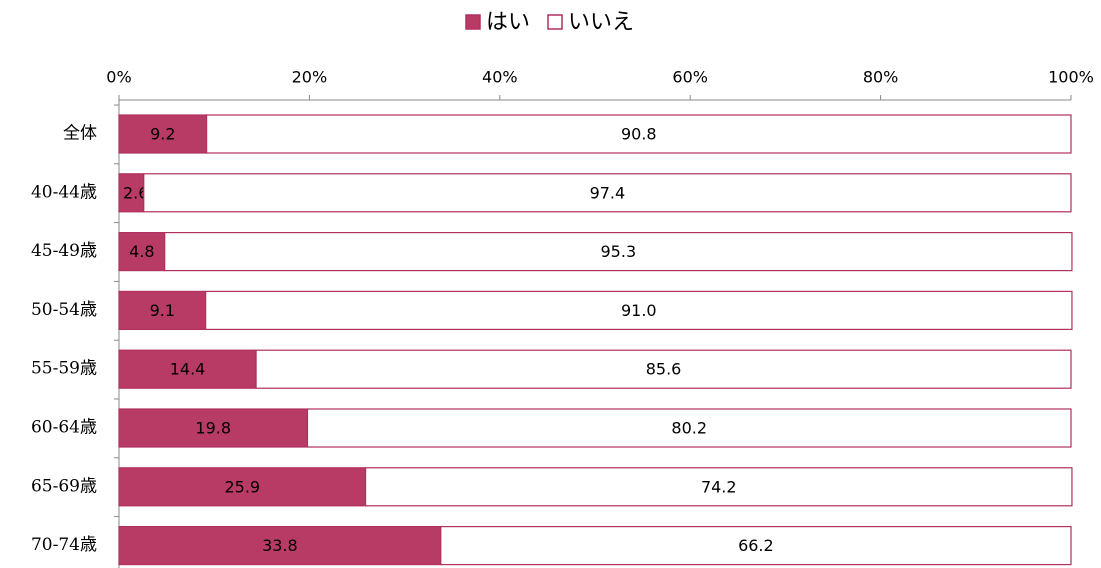 This screenshot has width=1101, height=568. I want to click on data-label: 74.2, so click(719, 486).